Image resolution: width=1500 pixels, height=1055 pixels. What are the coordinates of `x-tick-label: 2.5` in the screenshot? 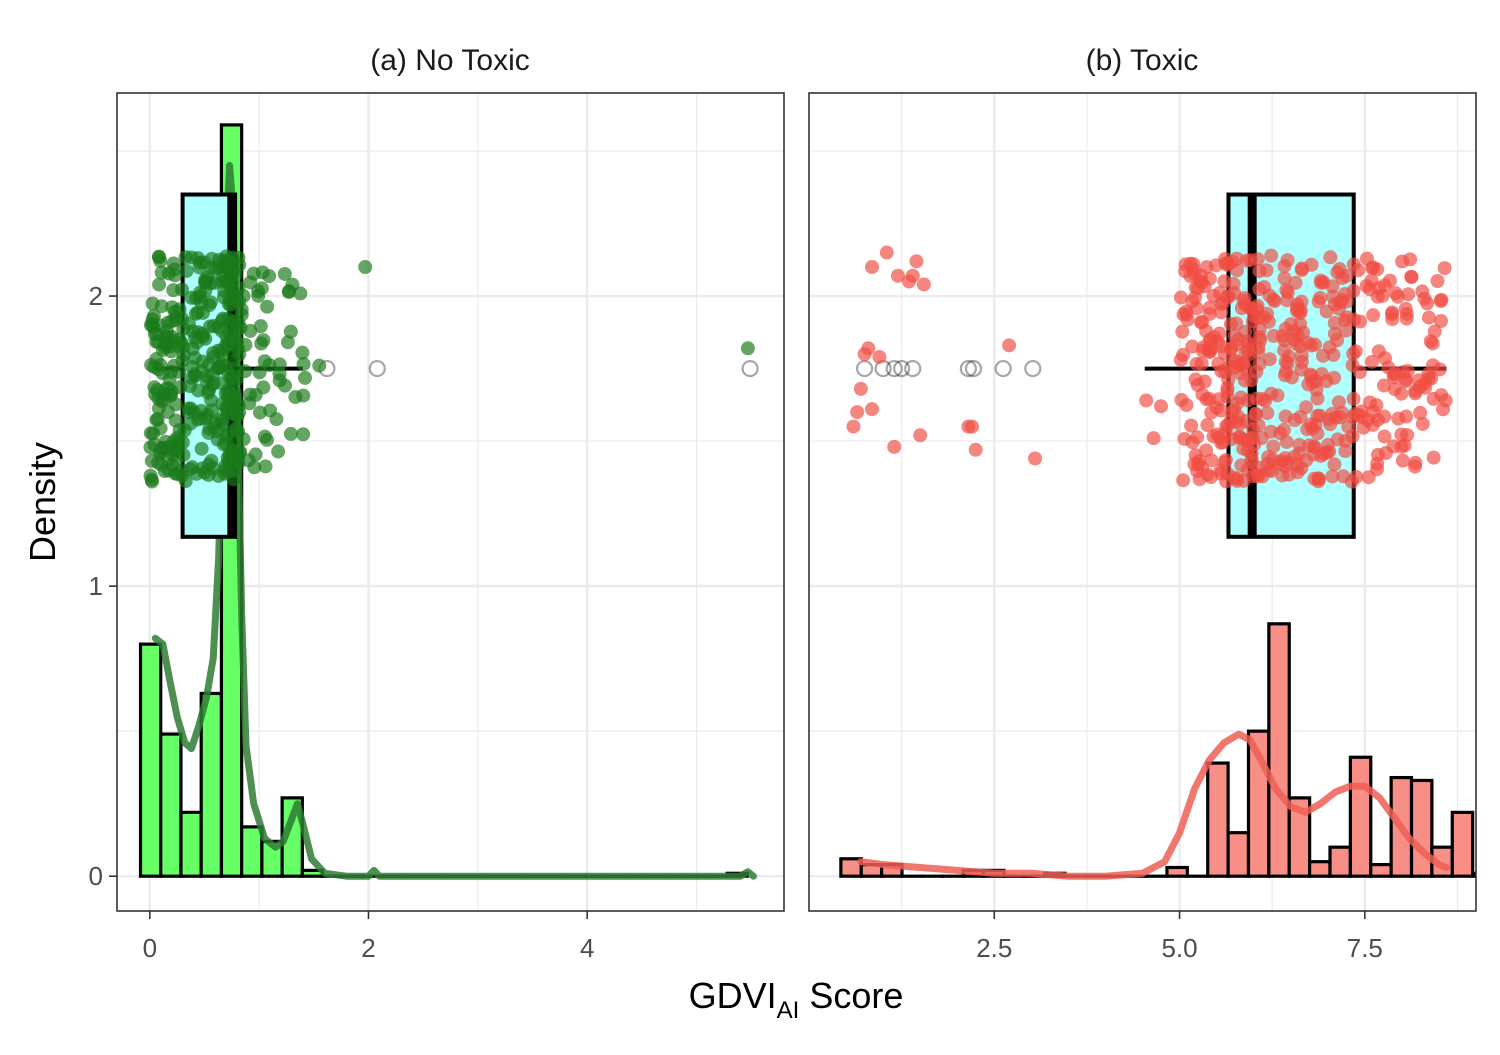 It's located at (994, 948).